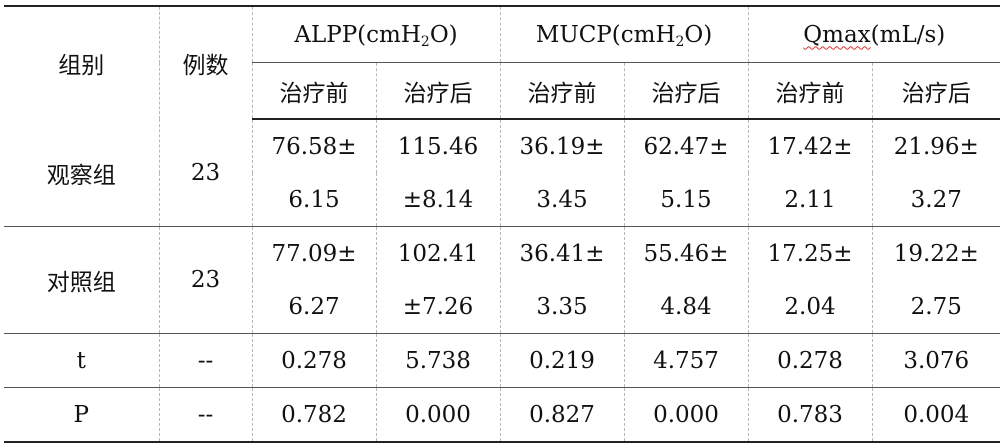 The width and height of the screenshot is (1005, 443). What do you see at coordinates (874, 34) in the screenshot?
I see `qmax-header: Qmax(mL/s)` at bounding box center [874, 34].